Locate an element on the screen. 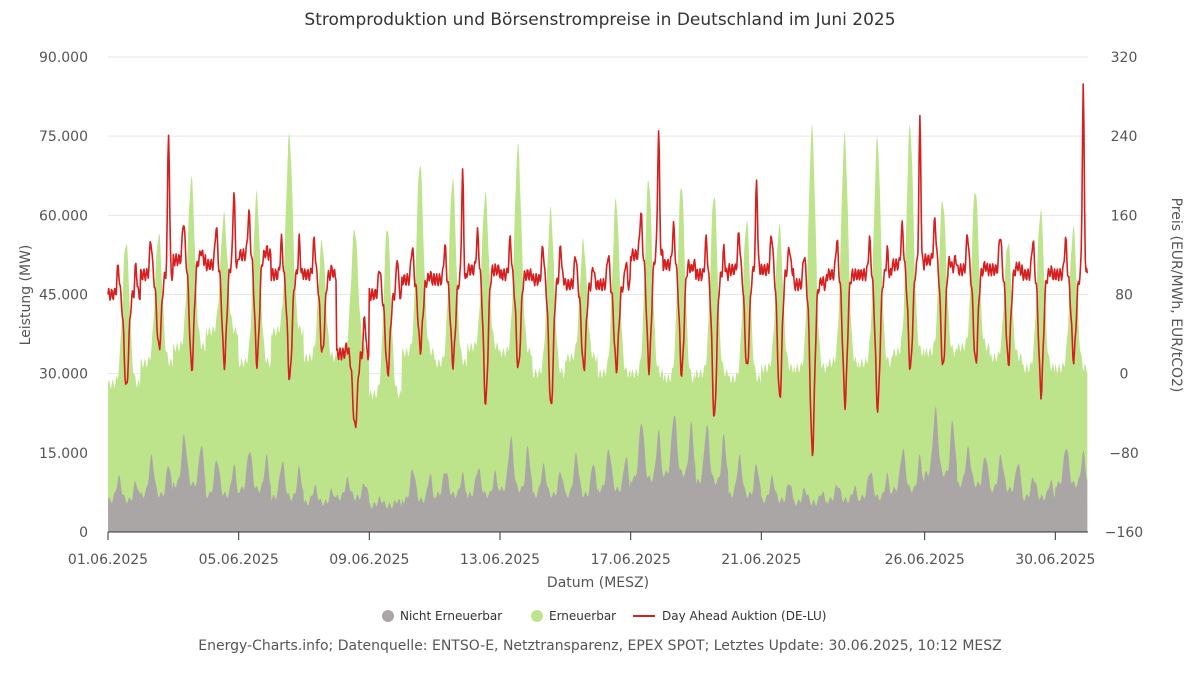 This screenshot has height=675, width=1200. legend-item-erneuerbar: Erneuerbar is located at coordinates (573, 616).